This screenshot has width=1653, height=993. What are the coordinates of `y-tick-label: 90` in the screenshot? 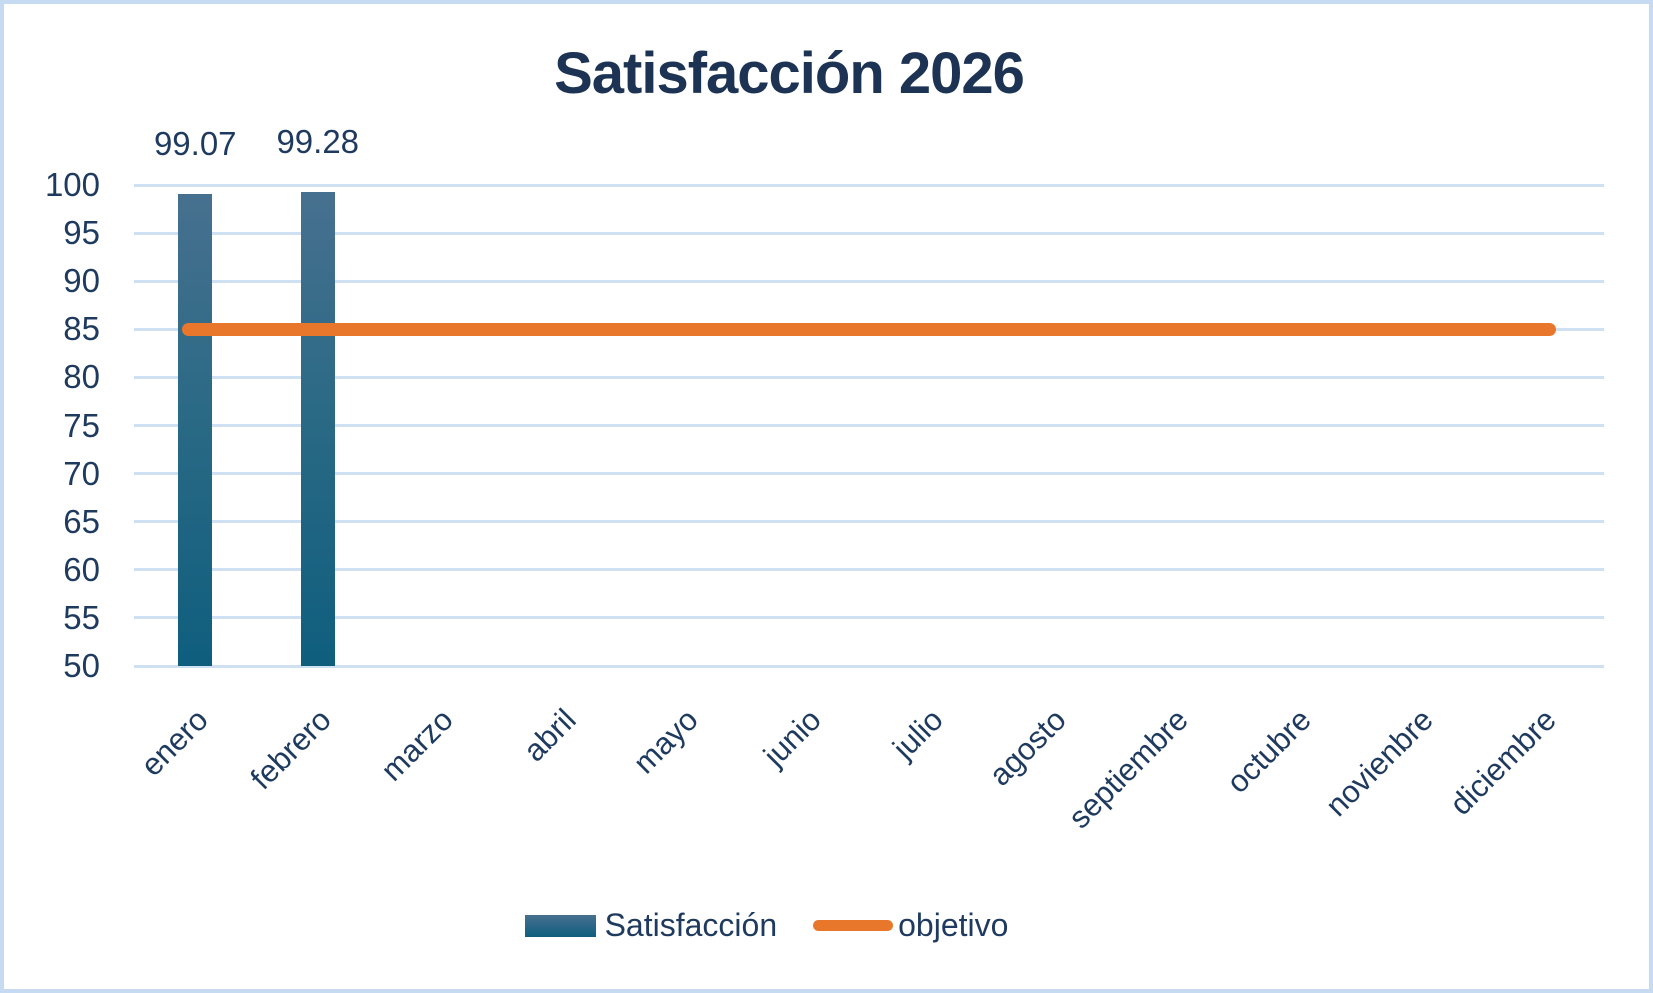 It's located at (81, 281).